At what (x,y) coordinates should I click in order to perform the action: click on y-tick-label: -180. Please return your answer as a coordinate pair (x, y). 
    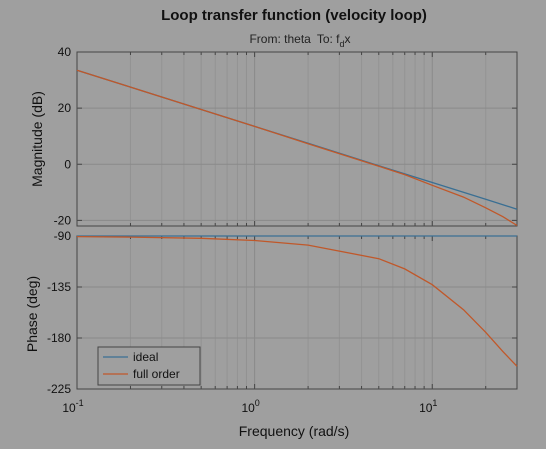
    Looking at the image, I should click on (59, 338).